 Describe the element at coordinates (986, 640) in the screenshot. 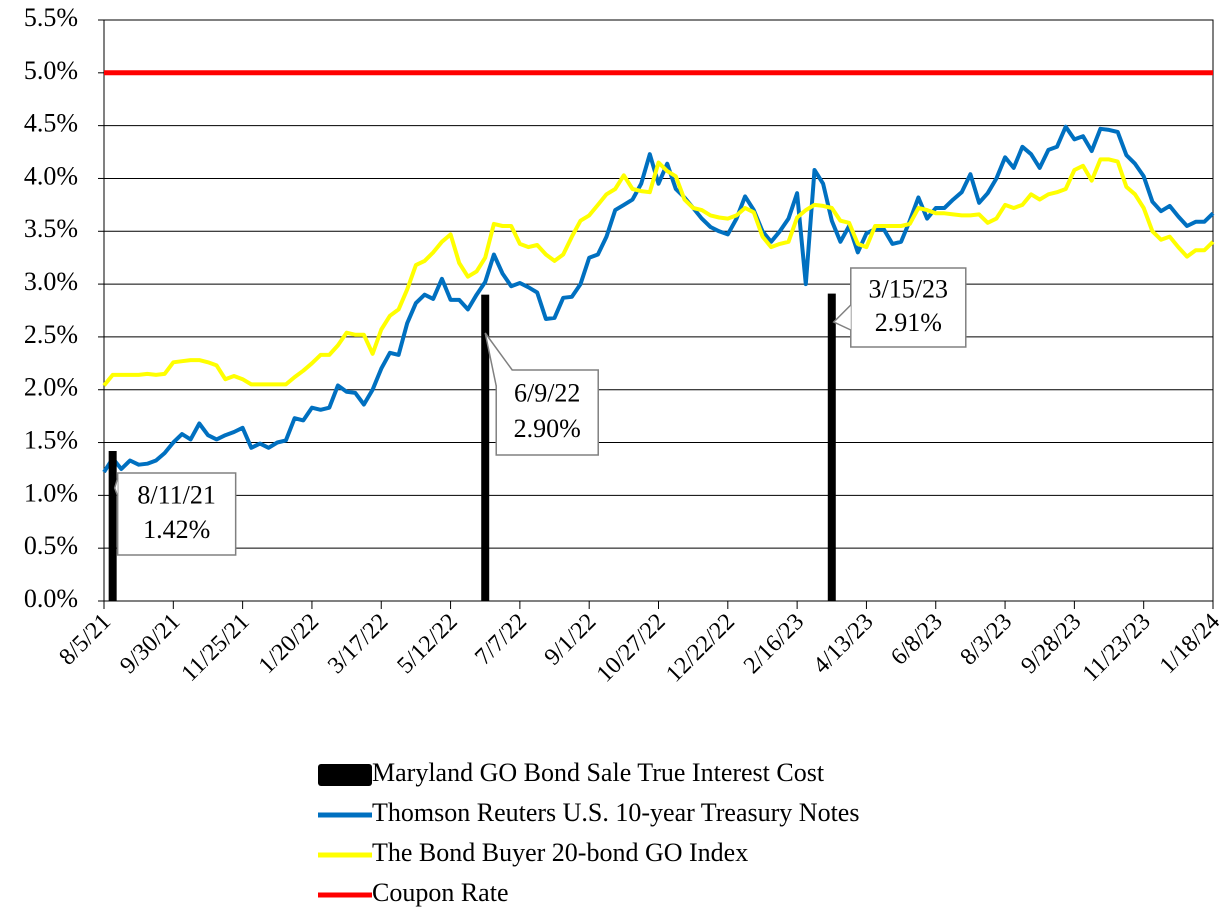

I see `x-tick-label: 8/3/23` at that location.